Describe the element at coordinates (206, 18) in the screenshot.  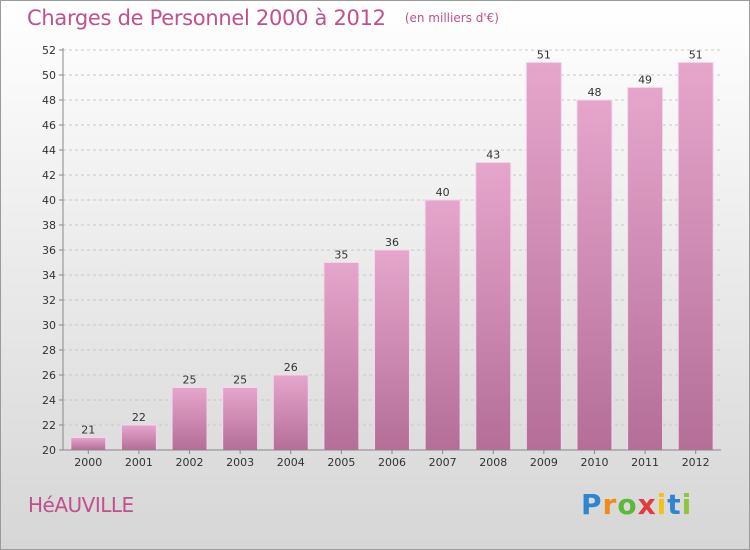
I see `chart-title: Charges de Personnel 2000 à 2012` at that location.